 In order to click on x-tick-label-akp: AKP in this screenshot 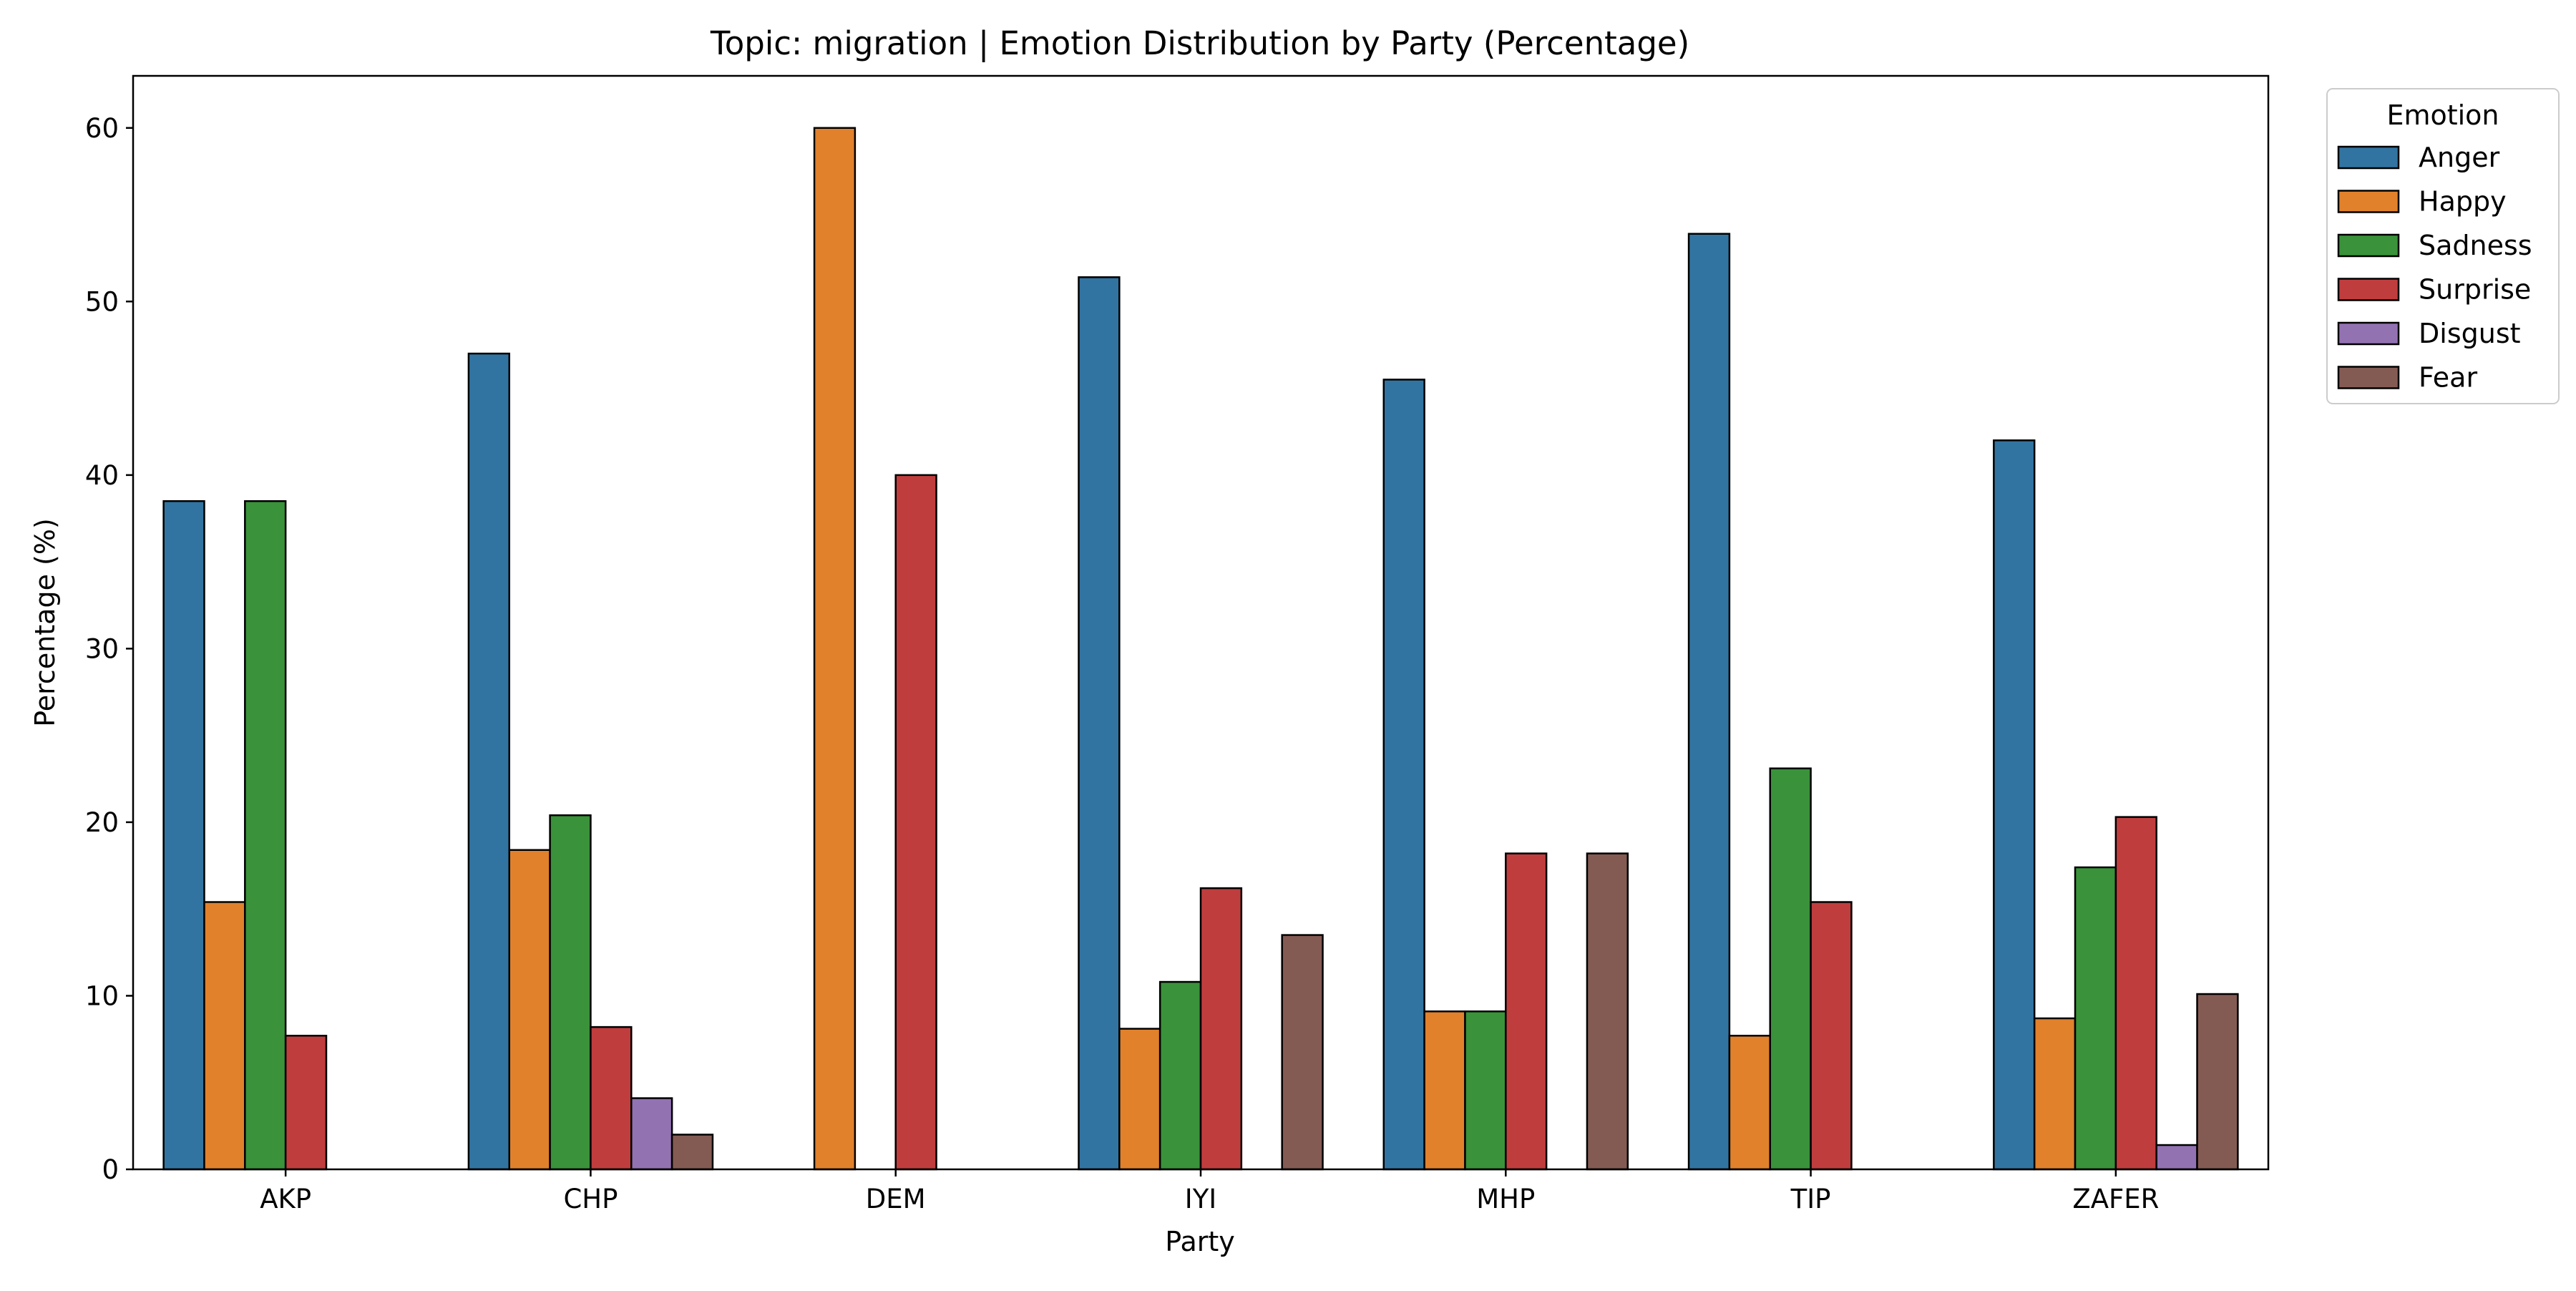, I will do `click(285, 1199)`.